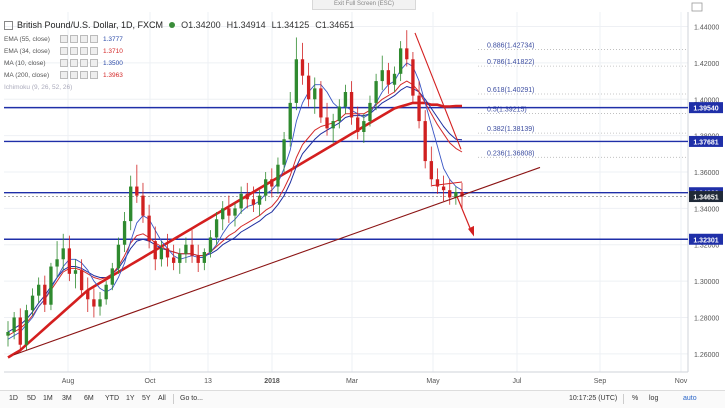 This screenshot has height=408, width=725. What do you see at coordinates (681, 381) in the screenshot?
I see `x-tick-label: Nov` at bounding box center [681, 381].